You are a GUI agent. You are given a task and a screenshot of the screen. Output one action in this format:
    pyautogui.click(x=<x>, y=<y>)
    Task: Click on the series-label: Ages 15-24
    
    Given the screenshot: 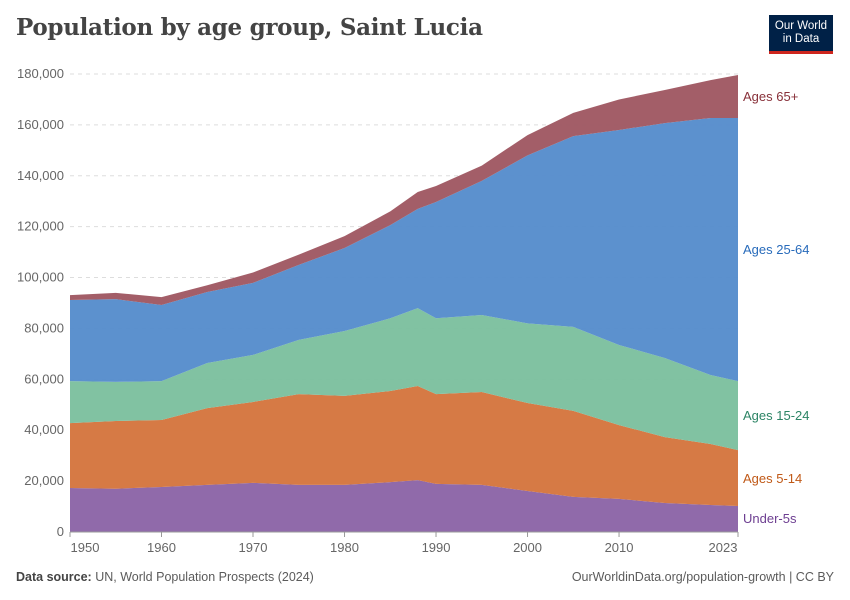 What is the action you would take?
    pyautogui.click(x=776, y=415)
    